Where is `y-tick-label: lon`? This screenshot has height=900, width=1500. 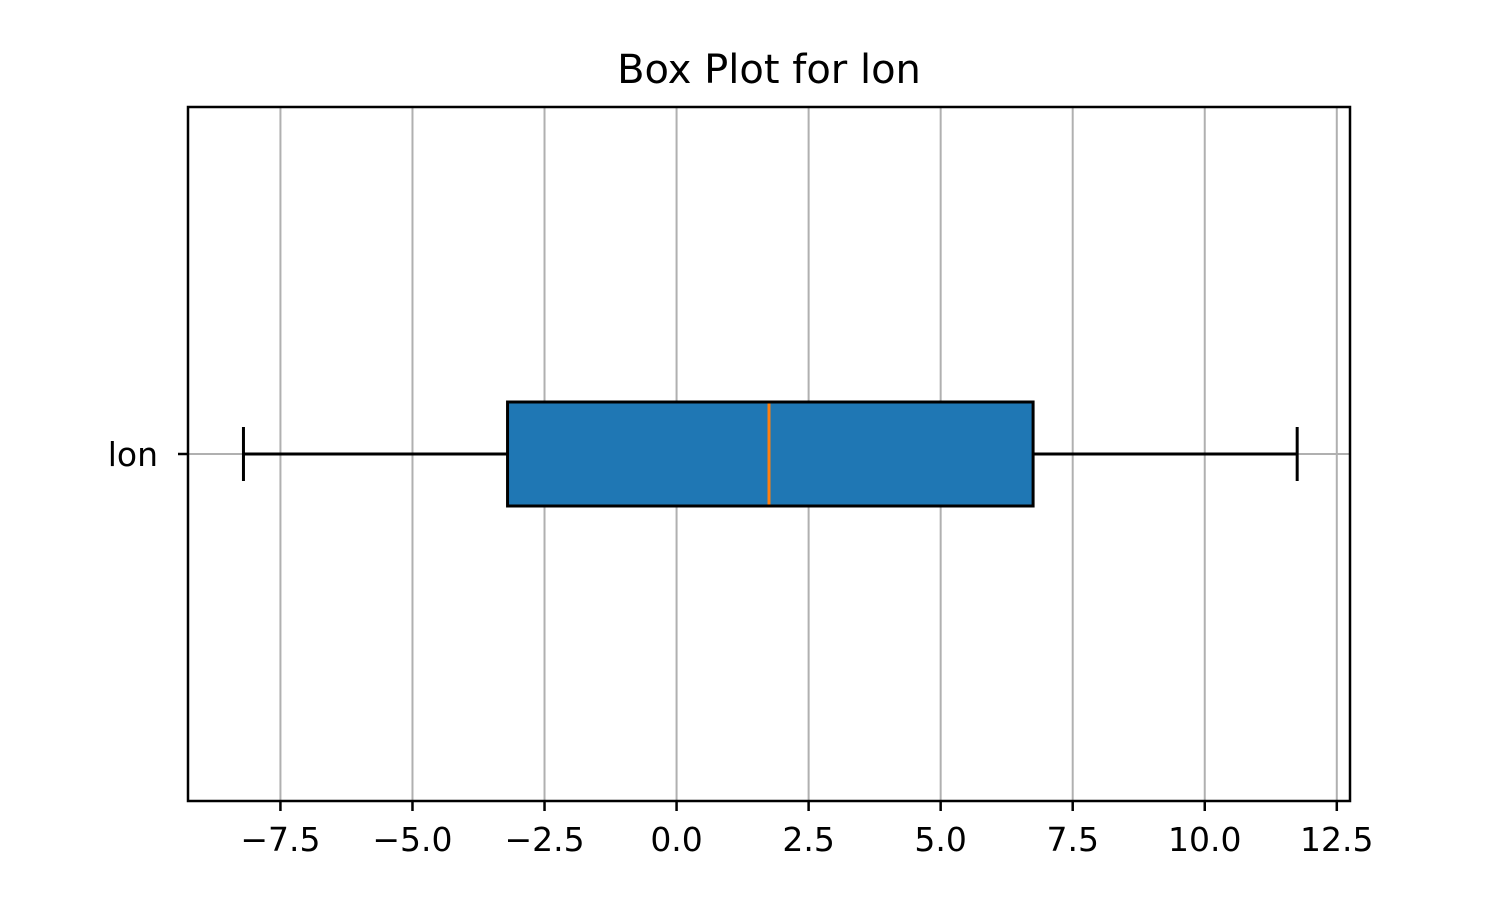 y-tick-label: lon is located at coordinates (133, 454).